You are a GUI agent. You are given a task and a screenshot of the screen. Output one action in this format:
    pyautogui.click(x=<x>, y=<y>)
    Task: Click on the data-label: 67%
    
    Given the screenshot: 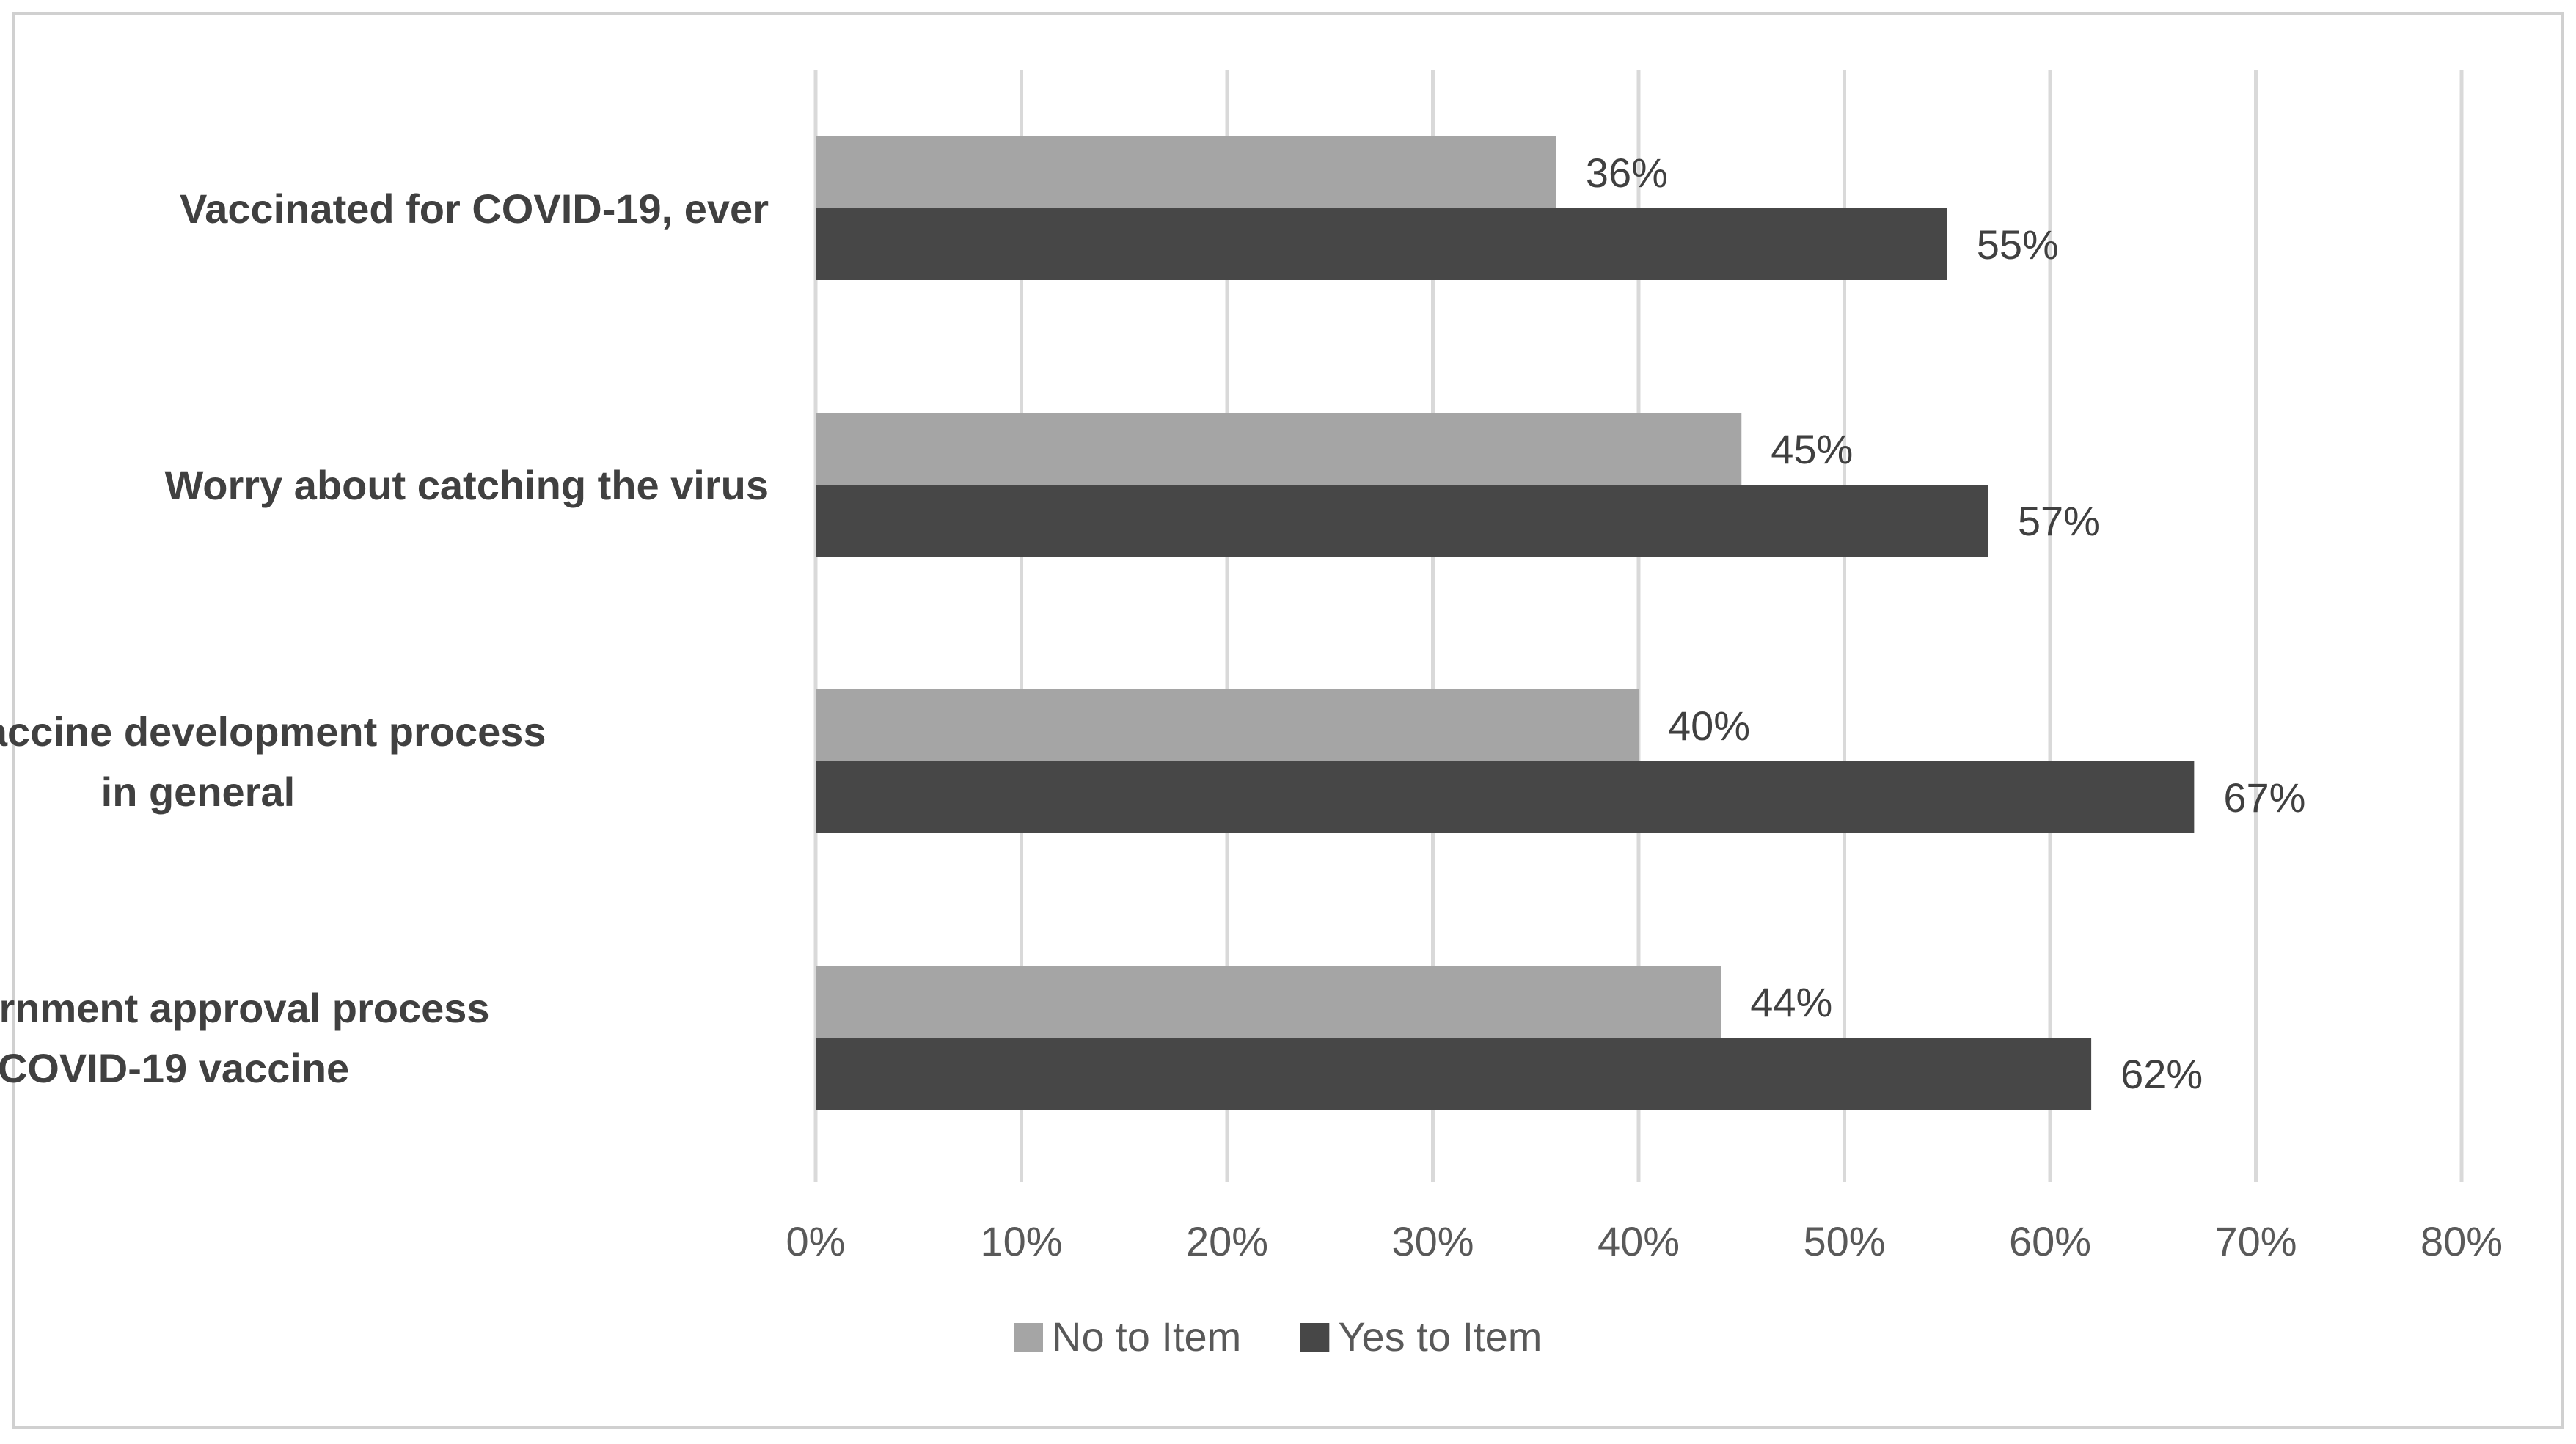 What is the action you would take?
    pyautogui.click(x=2264, y=797)
    